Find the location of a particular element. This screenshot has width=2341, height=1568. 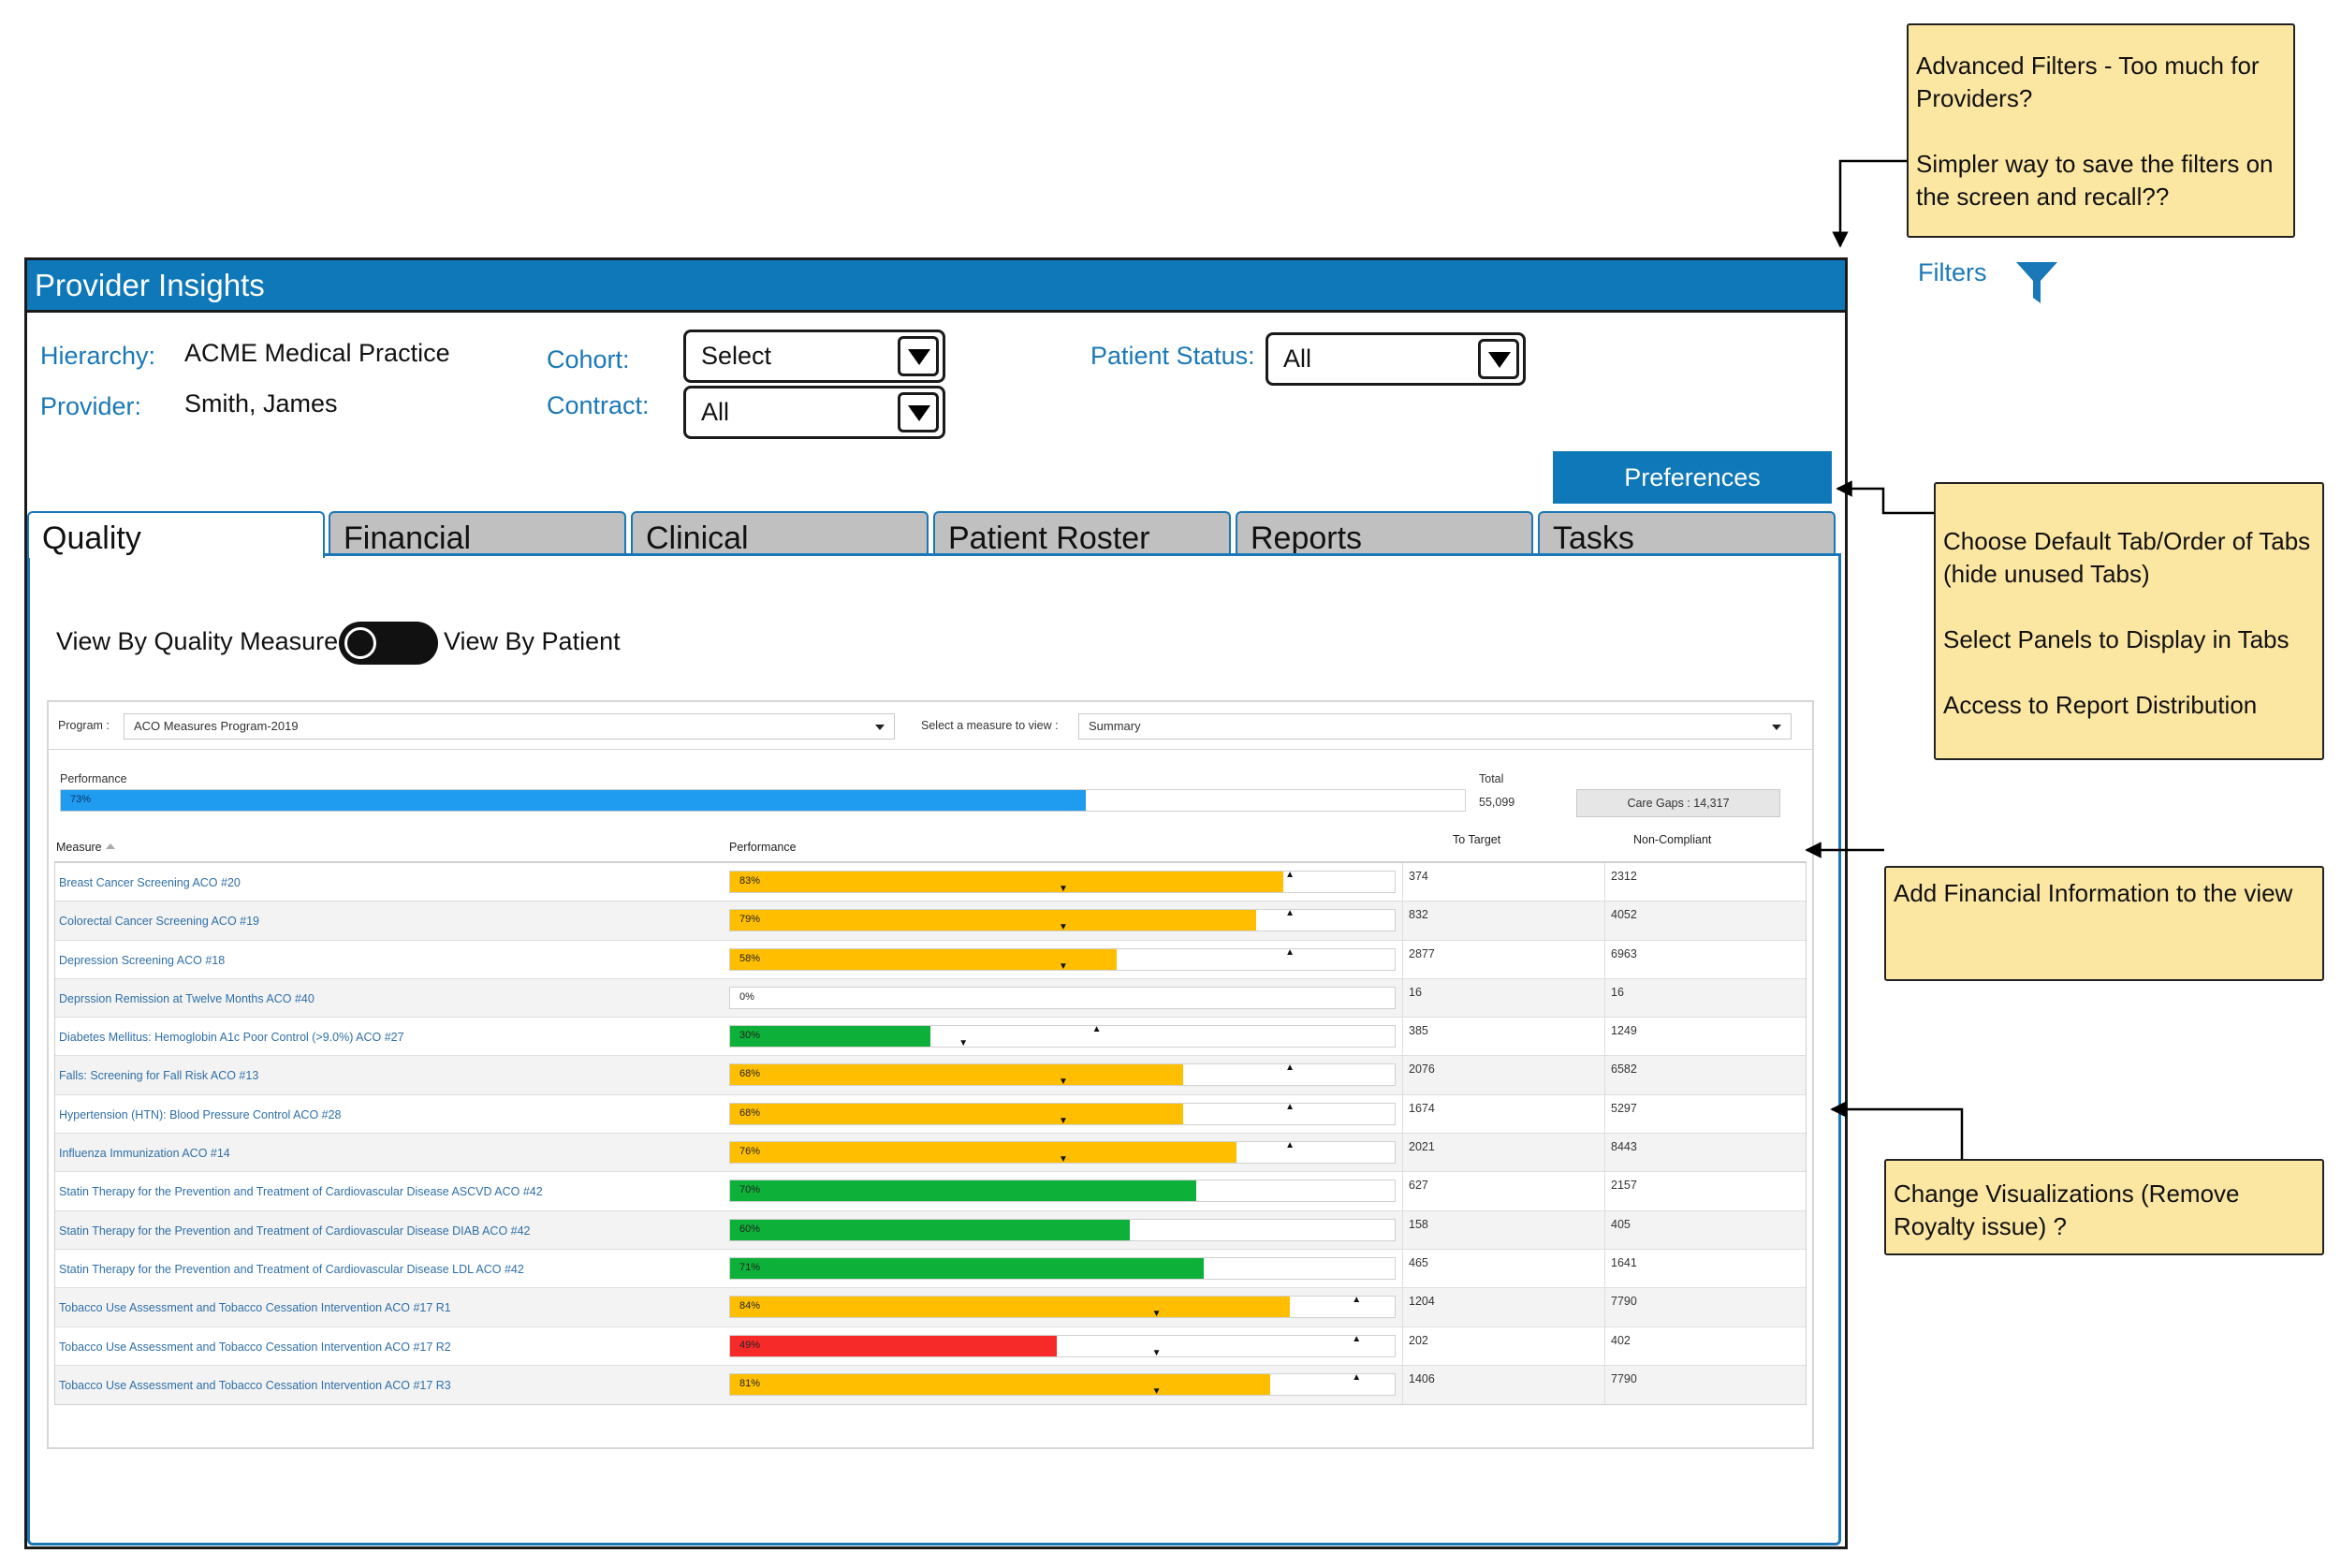

arrow-filters-note is located at coordinates (1869, 204).